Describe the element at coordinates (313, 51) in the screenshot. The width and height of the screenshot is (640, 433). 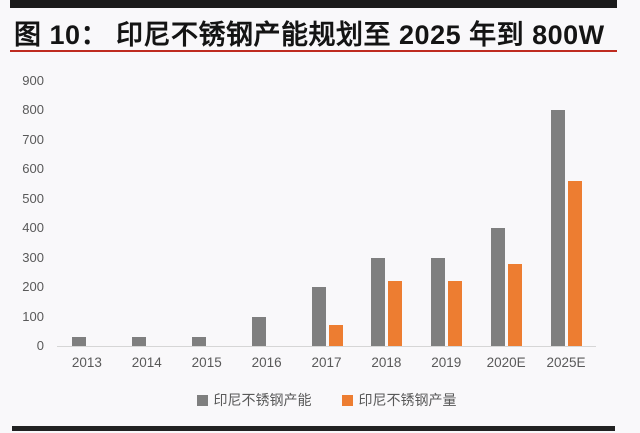
I see `title-underline` at that location.